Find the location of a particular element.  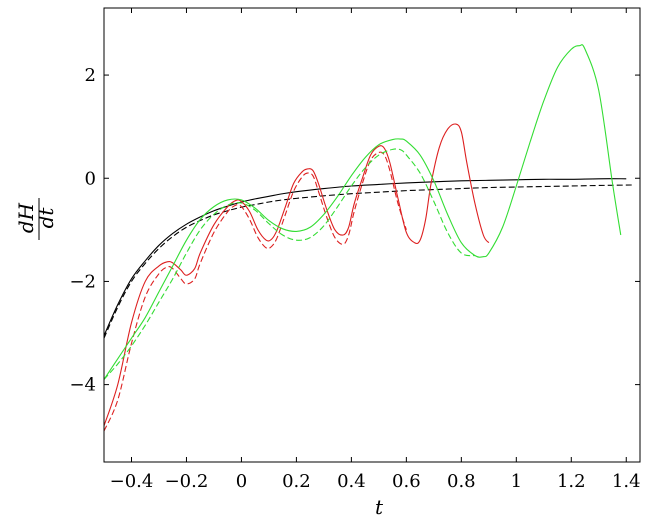

x-tick-label: 0 is located at coordinates (241, 481).